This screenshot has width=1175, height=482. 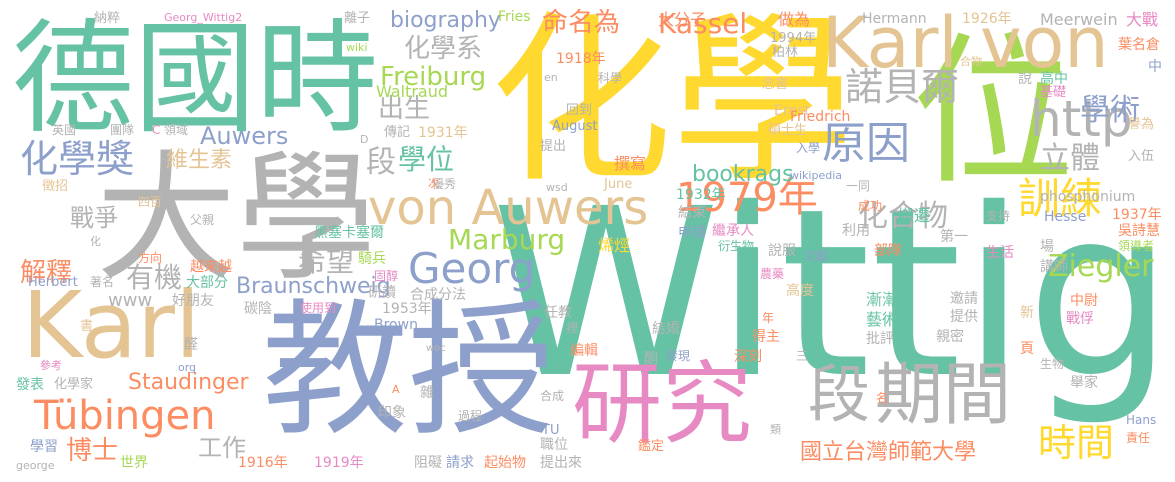 I want to click on word-pow: 戰俘, so click(x=1080, y=319).